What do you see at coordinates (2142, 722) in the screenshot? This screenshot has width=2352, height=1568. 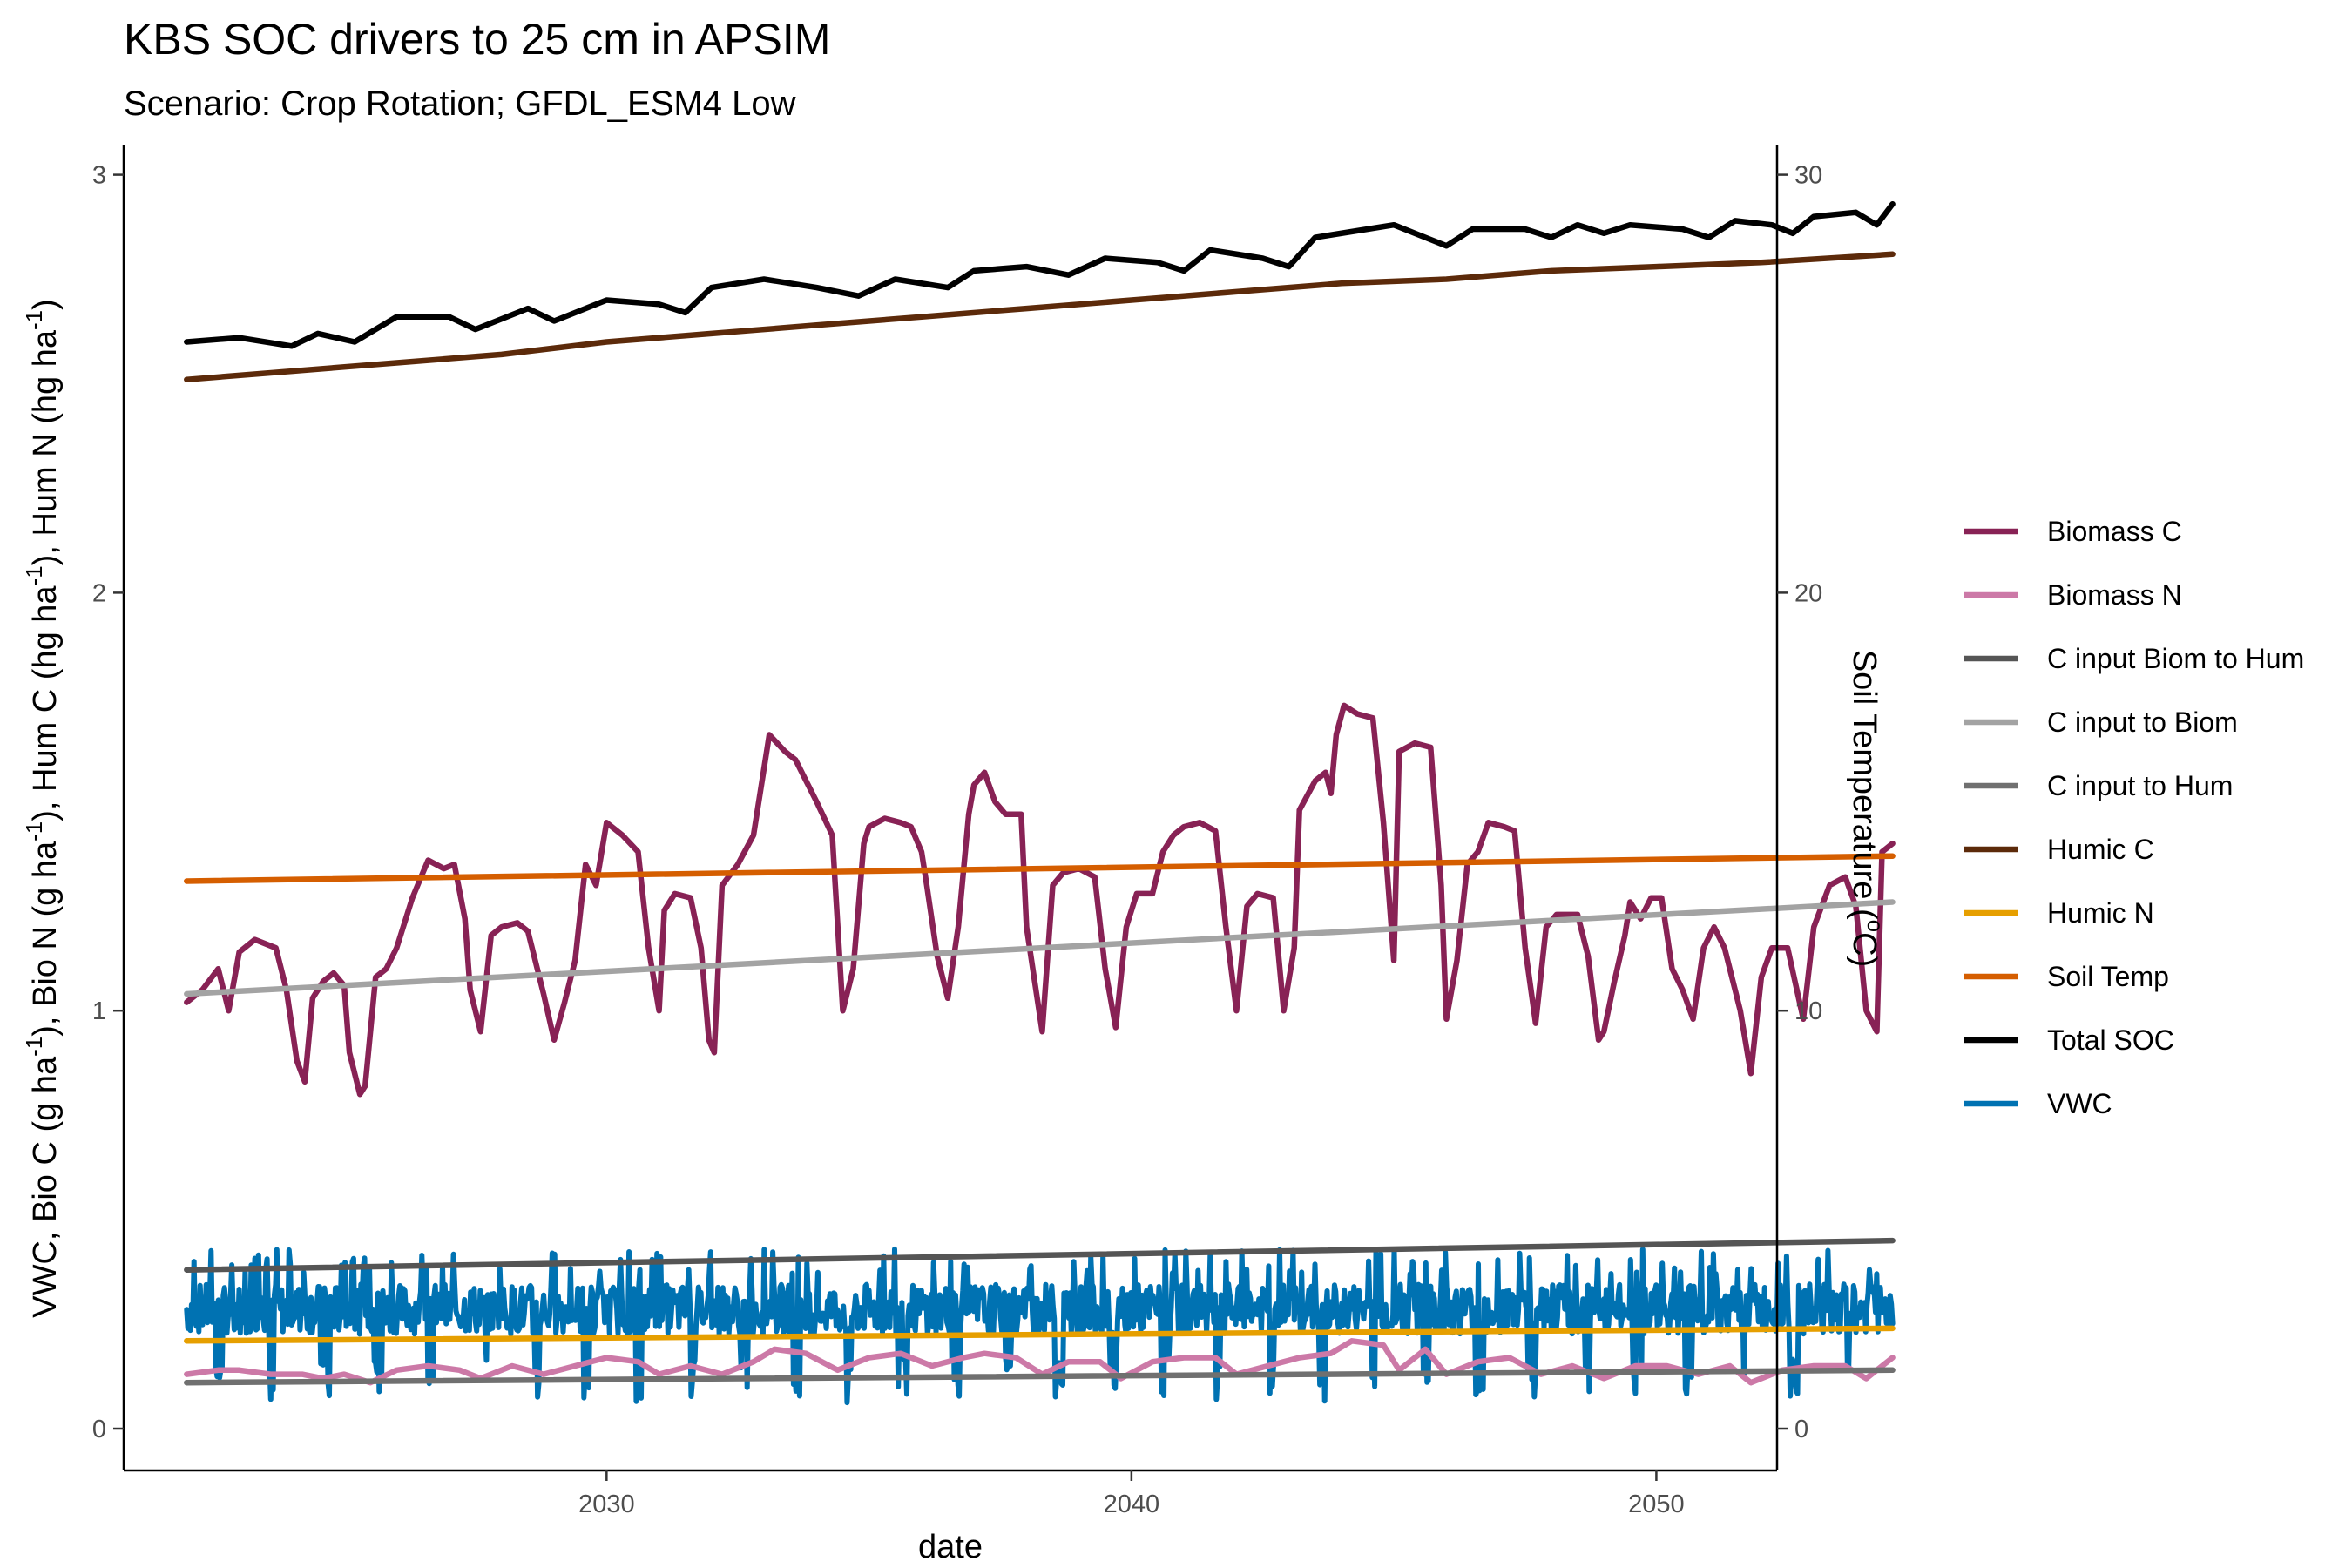 I see `legend-label: C input to Biom` at bounding box center [2142, 722].